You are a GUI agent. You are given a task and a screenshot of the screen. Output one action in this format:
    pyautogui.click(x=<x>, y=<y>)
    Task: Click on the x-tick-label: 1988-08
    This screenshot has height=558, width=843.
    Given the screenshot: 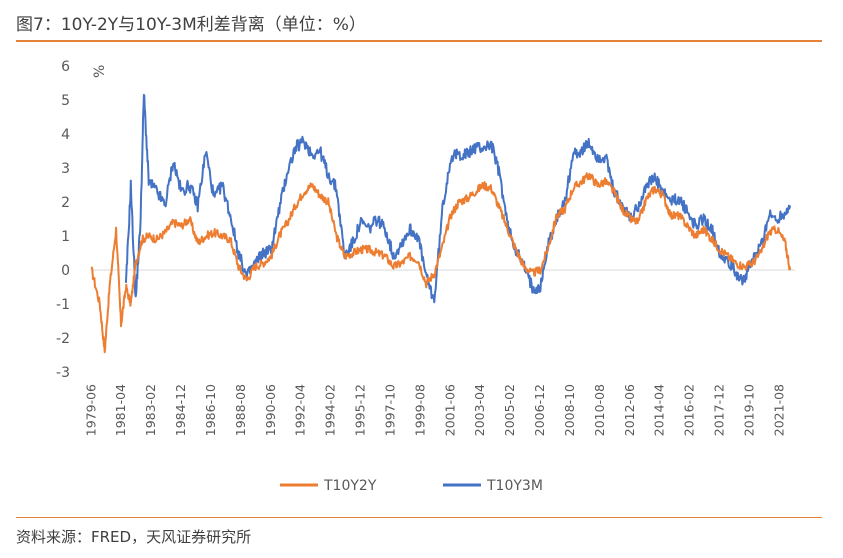 What is the action you would take?
    pyautogui.click(x=240, y=410)
    